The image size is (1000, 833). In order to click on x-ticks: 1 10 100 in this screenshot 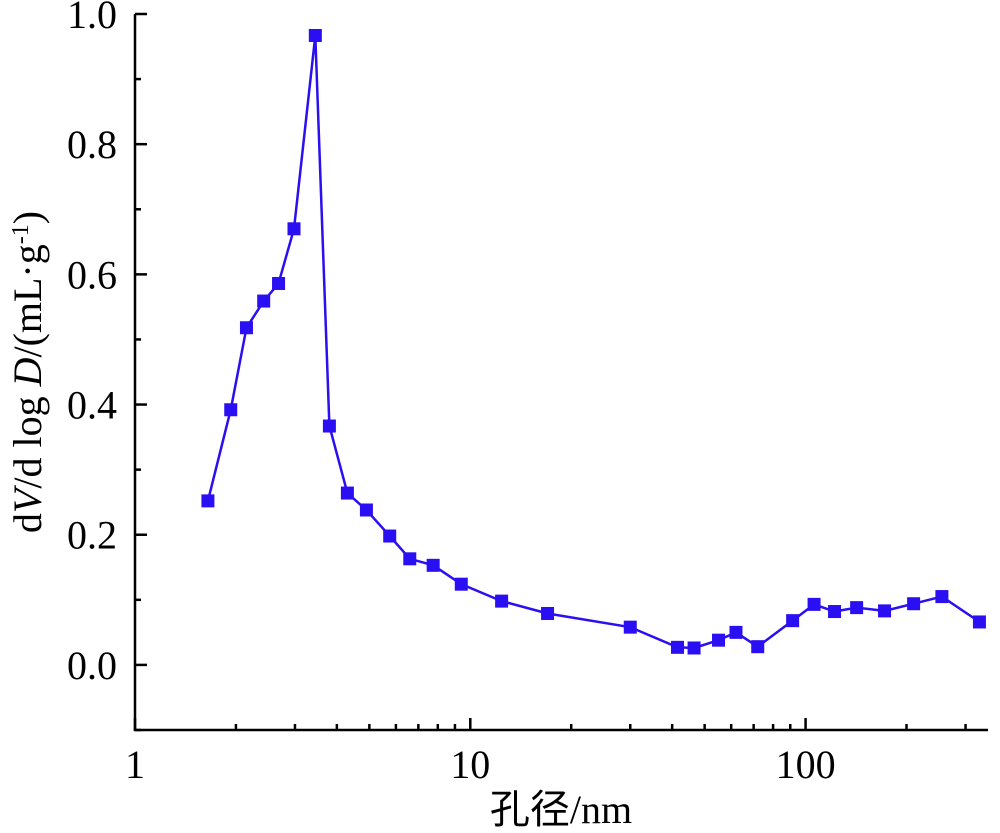, I will do `click(546, 752)`.